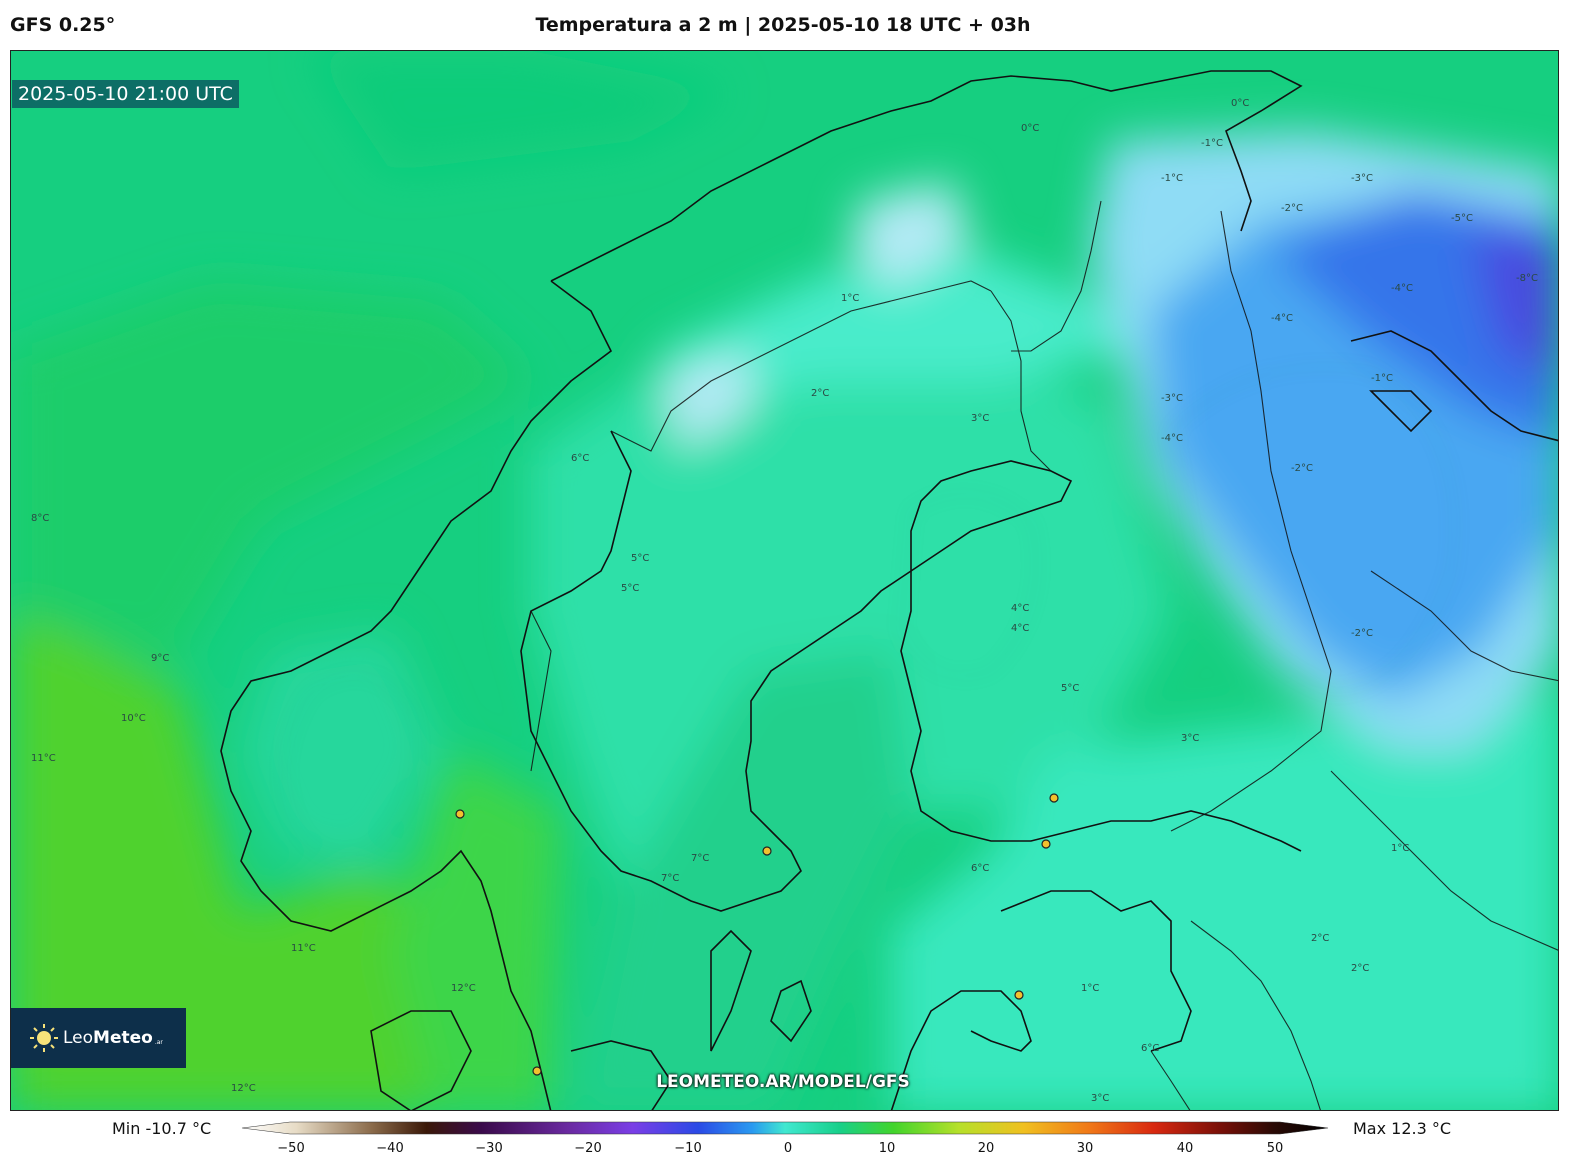 The image size is (1570, 1159). What do you see at coordinates (1275, 1148) in the screenshot?
I see `colorbar-tick: 50` at bounding box center [1275, 1148].